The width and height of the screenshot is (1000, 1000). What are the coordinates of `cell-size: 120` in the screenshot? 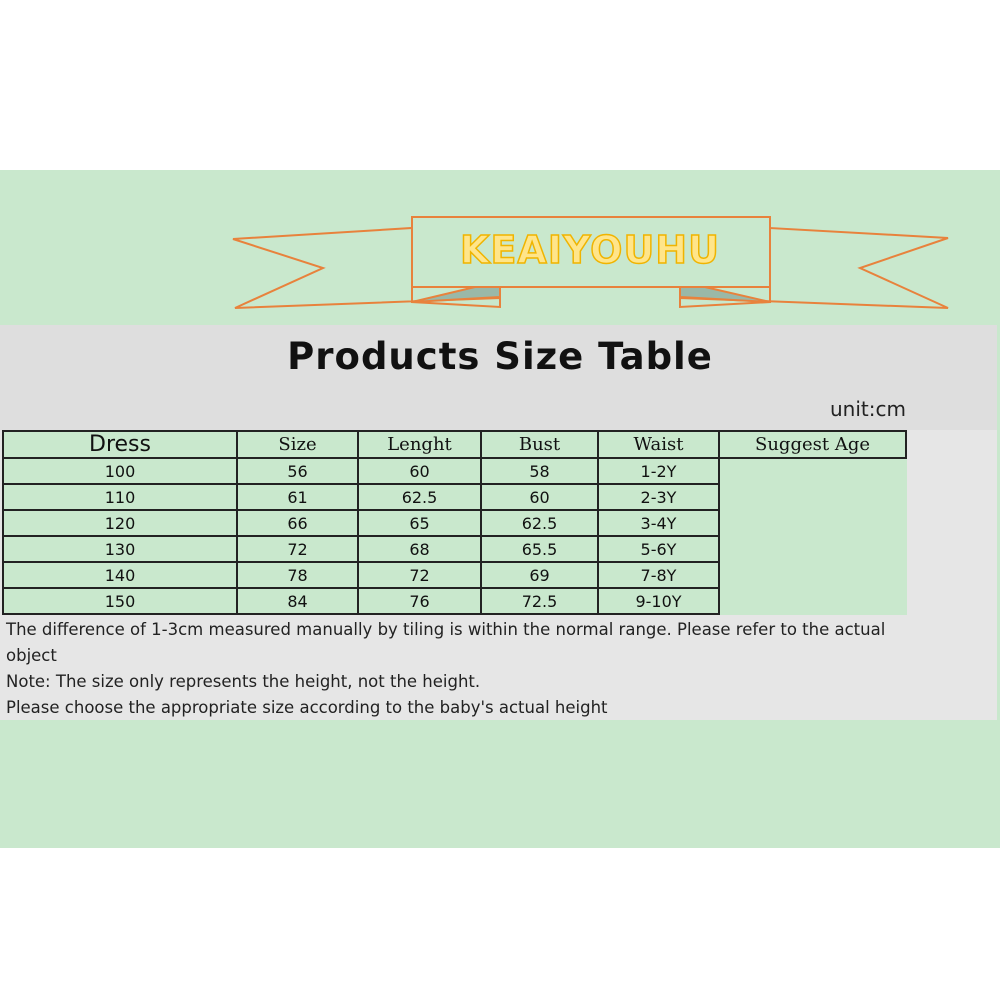 It's located at (120, 523).